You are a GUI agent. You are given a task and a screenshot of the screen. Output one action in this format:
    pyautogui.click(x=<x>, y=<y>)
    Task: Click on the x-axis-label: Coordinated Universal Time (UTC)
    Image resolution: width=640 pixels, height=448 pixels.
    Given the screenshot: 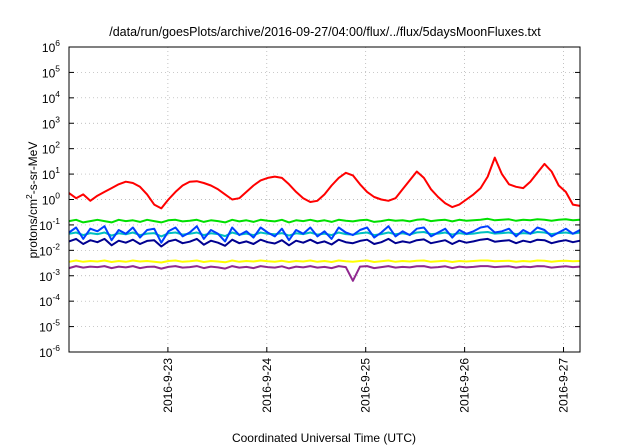 What is the action you would take?
    pyautogui.click(x=324, y=438)
    